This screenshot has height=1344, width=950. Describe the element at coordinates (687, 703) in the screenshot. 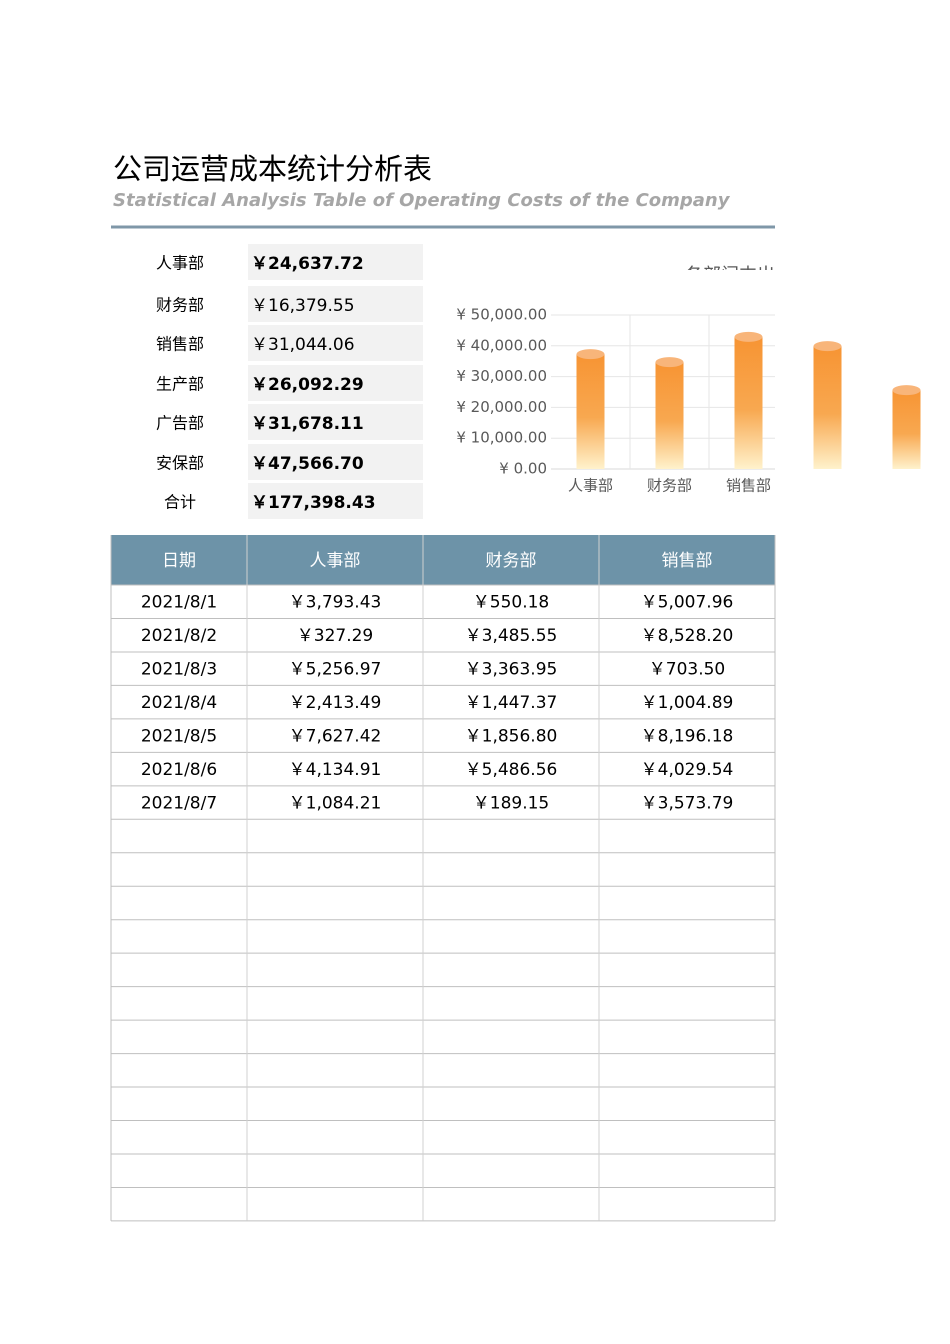

I see `table-cell: ￥1,004.89` at that location.